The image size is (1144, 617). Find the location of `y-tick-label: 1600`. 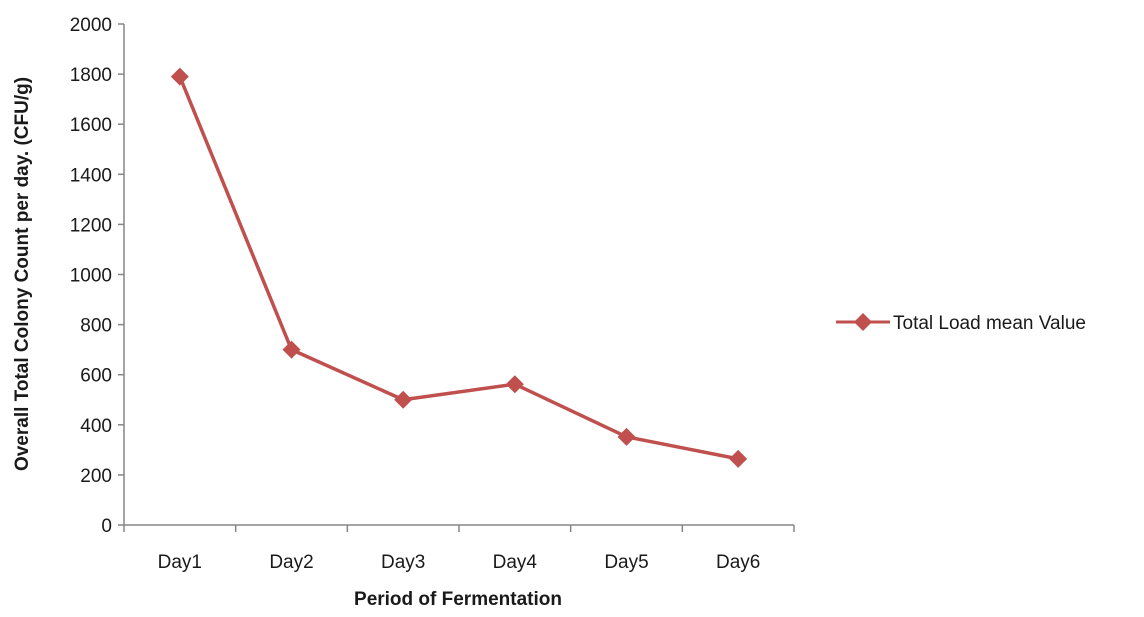

y-tick-label: 1600 is located at coordinates (91, 125).